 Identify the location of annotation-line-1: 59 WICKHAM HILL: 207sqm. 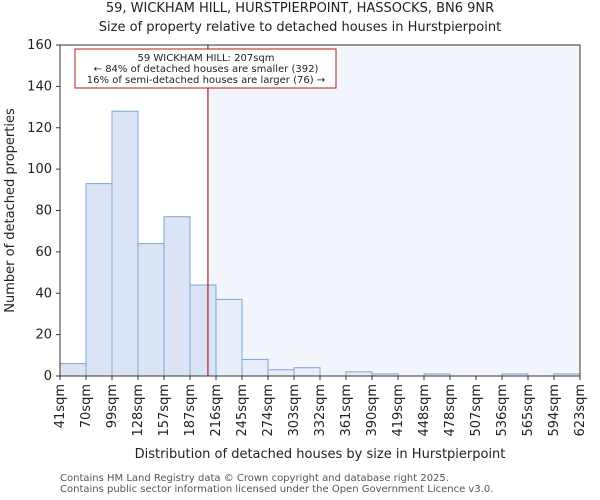
(206, 58).